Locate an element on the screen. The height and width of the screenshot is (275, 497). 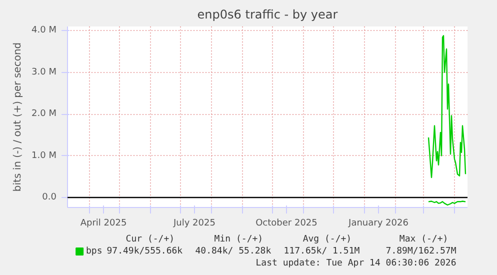
text: Min (-/+) is located at coordinates (239, 239).